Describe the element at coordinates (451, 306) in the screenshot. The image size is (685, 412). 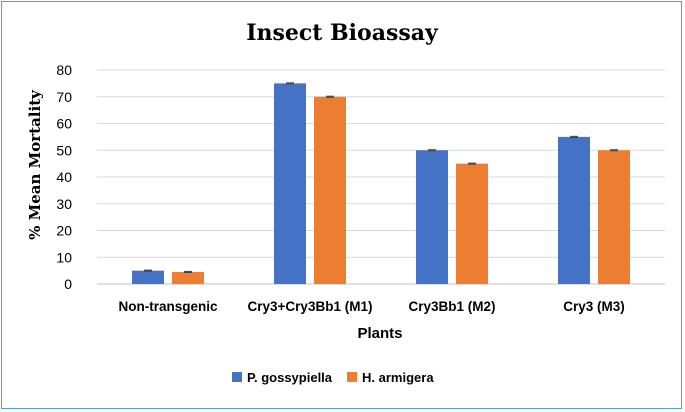
I see `category-label: Cry3Bb1 (M2)` at that location.